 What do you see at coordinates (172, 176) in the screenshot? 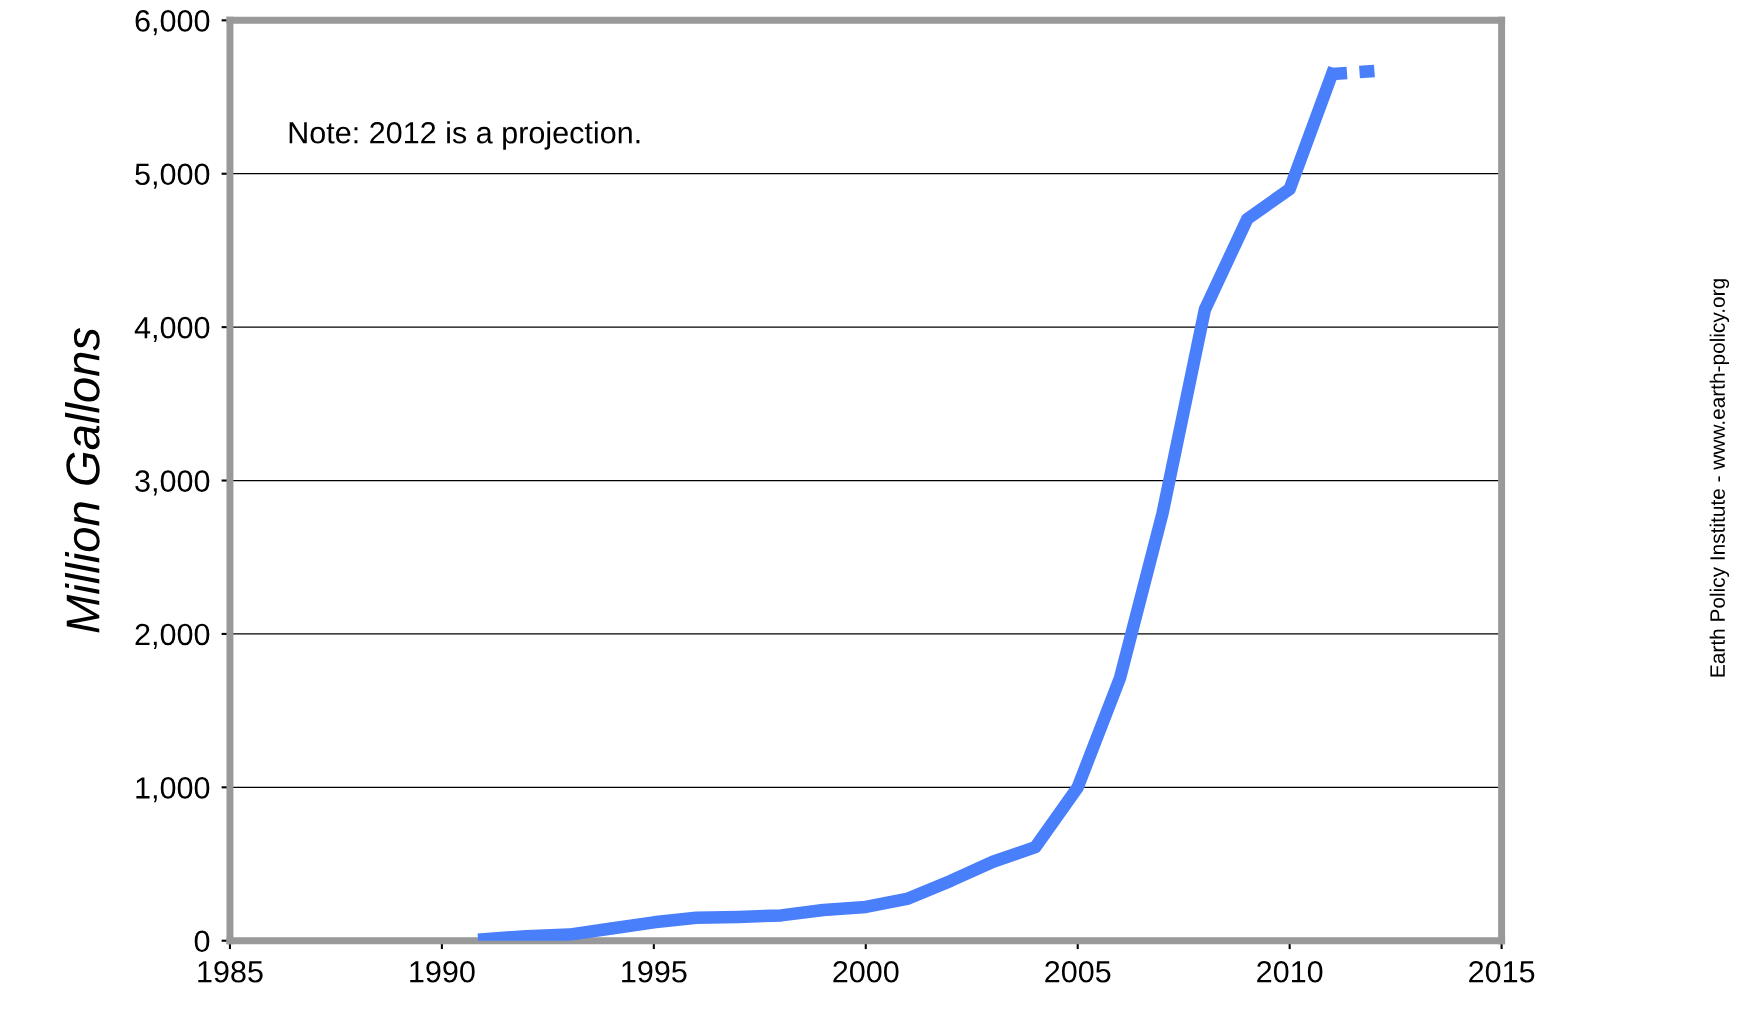
I see `y-tick-label: 5,000` at bounding box center [172, 176].